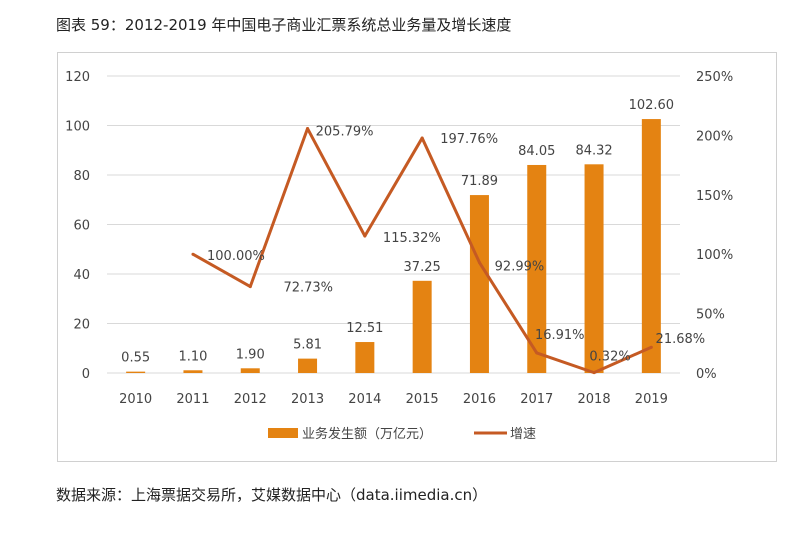 This screenshot has width=810, height=545. I want to click on figure-title: 图表 59：2012-2019 年中国电子商业汇票系统总业务量及增长速度, so click(284, 25).